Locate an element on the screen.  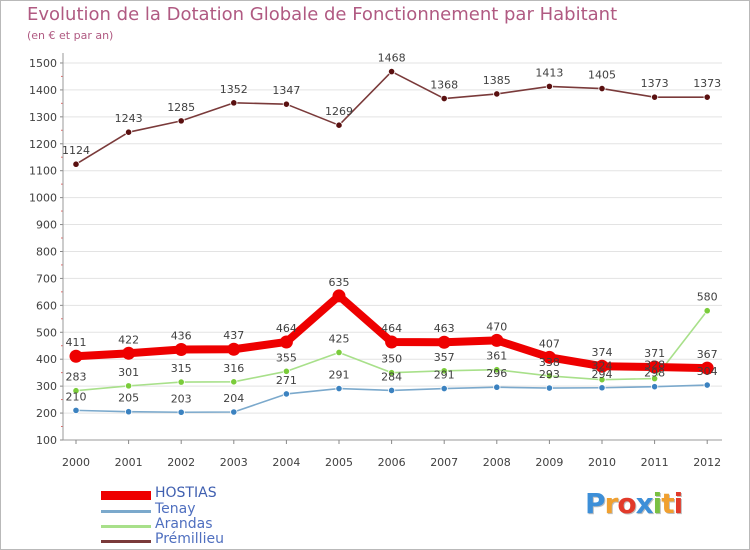
data-label: 324 is located at coordinates (602, 366).